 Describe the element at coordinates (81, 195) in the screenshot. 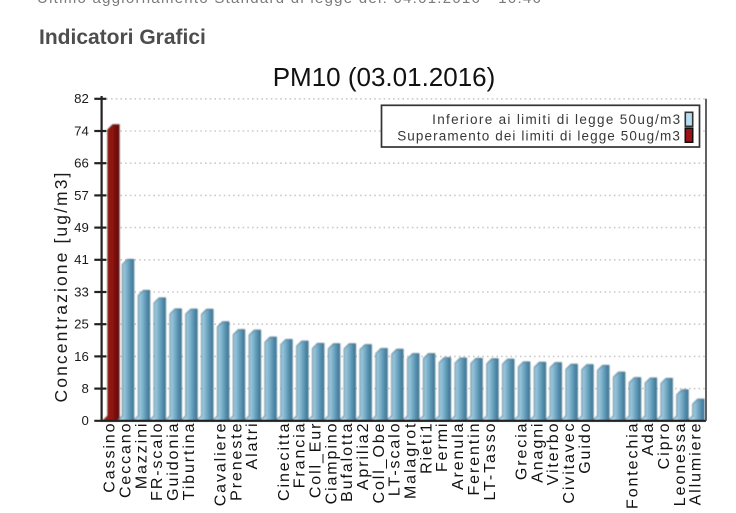

I see `svg-text: 57` at that location.